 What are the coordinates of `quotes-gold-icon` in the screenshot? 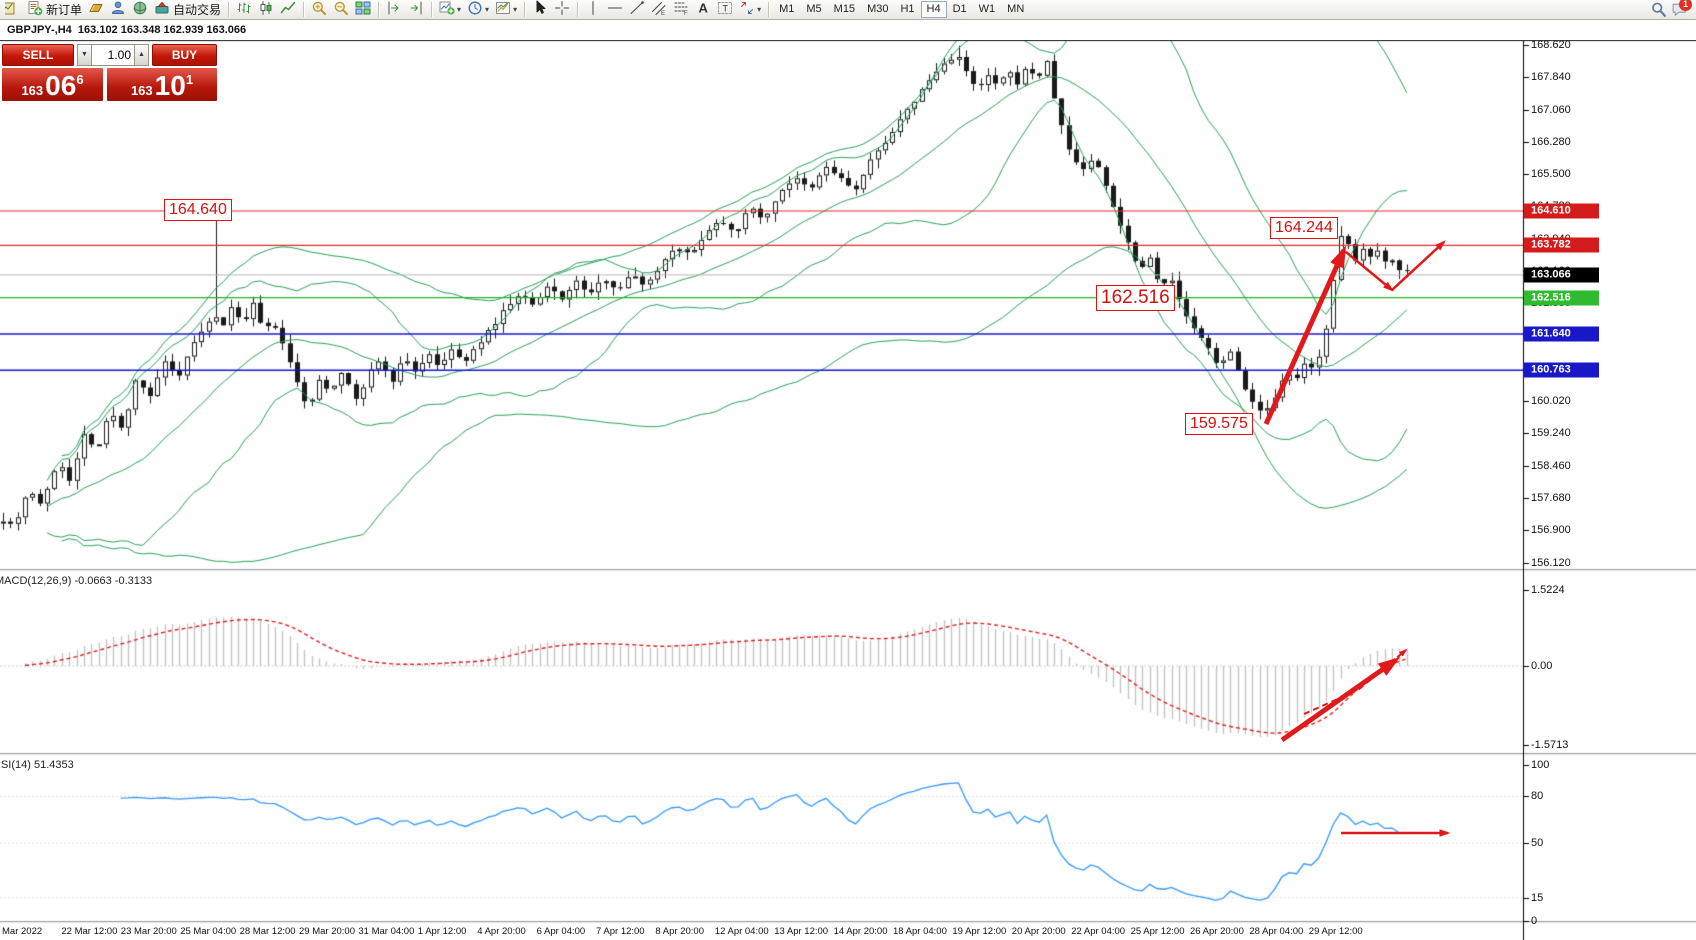 It's located at (96, 10).